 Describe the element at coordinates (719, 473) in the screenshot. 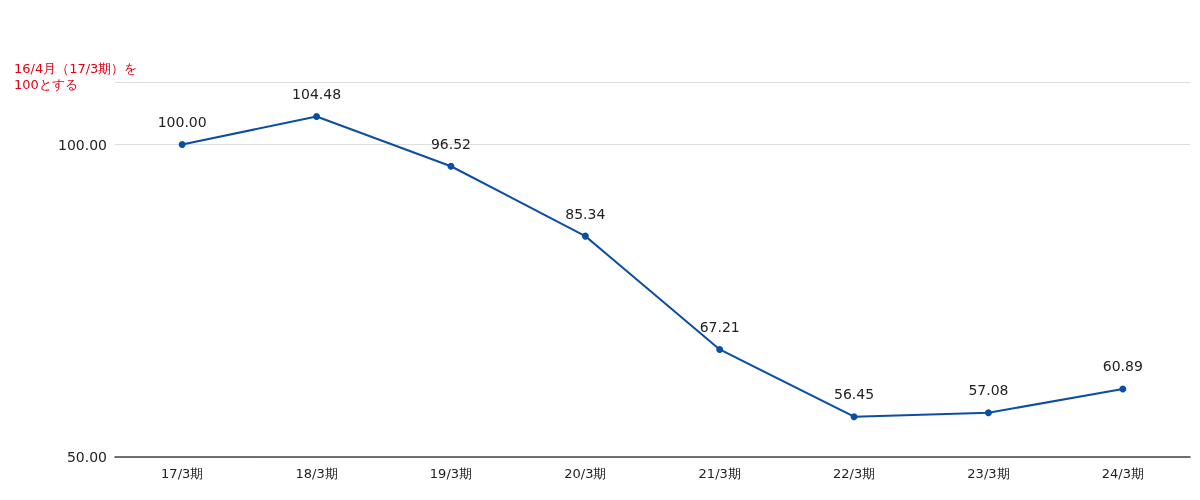

I see `x-tick-label: 21/3期` at that location.